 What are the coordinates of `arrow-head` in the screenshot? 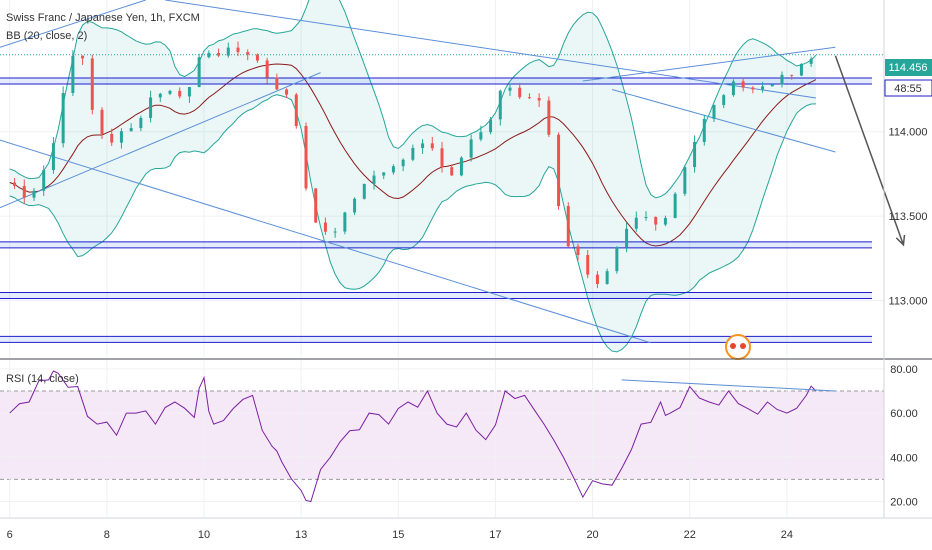 It's located at (900, 240).